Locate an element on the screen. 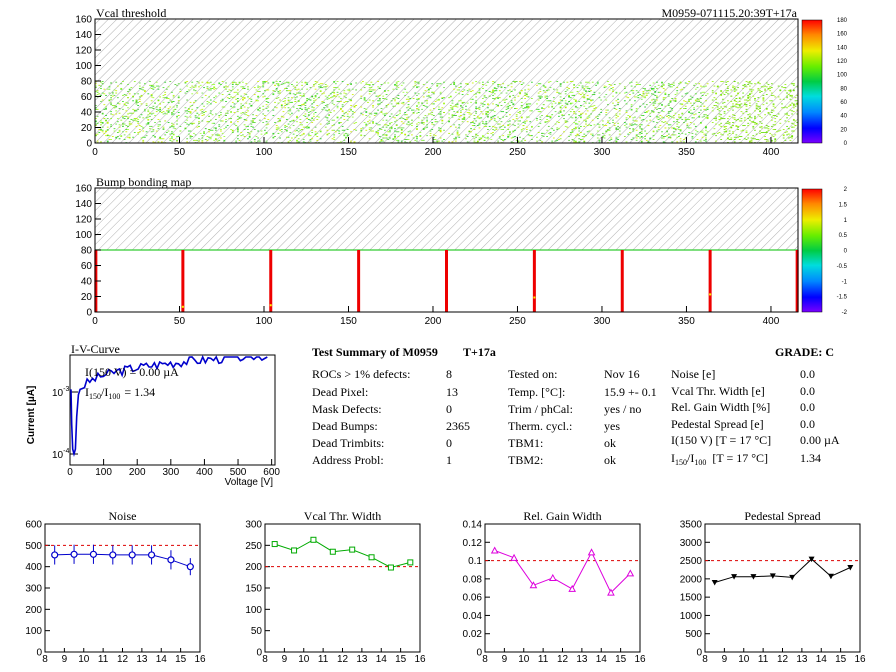 This screenshot has width=896, height=672. x-tick-label: 8 is located at coordinates (485, 659).